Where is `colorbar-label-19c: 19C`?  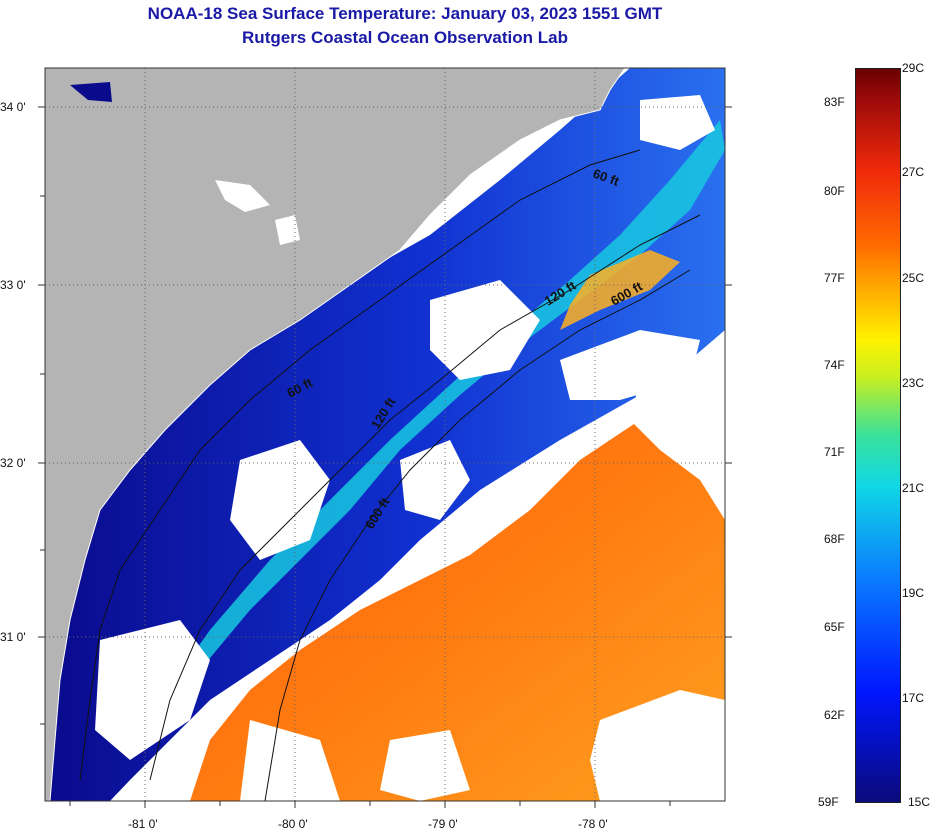 colorbar-label-19c: 19C is located at coordinates (913, 593).